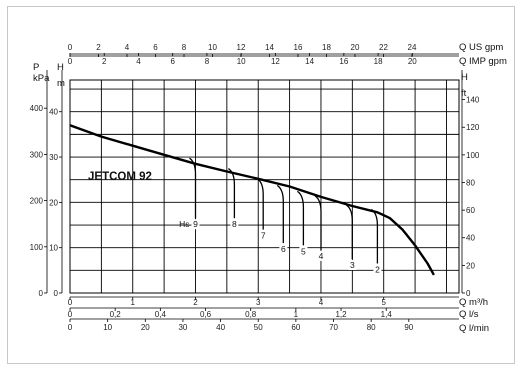 Image resolution: width=521 pixels, height=369 pixels. What do you see at coordinates (70, 314) in the screenshot?
I see `flow_ls-tick-label: 0` at bounding box center [70, 314].